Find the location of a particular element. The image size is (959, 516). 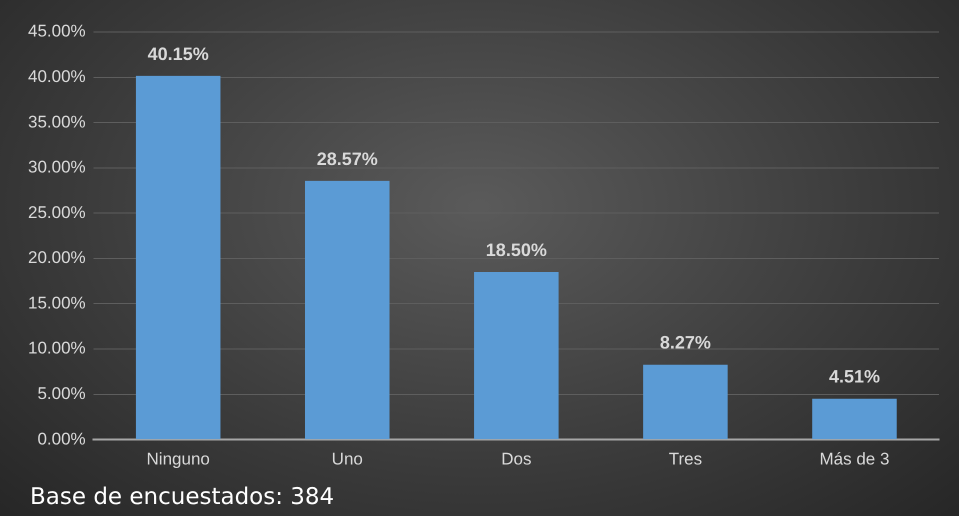

y-tick-label: 20.00% is located at coordinates (57, 258).